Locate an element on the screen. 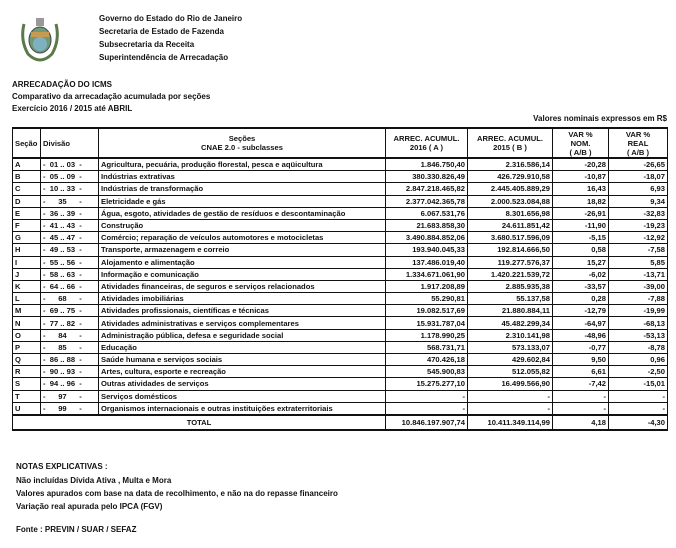 The image size is (676, 548). section-cell: U is located at coordinates (26, 408).